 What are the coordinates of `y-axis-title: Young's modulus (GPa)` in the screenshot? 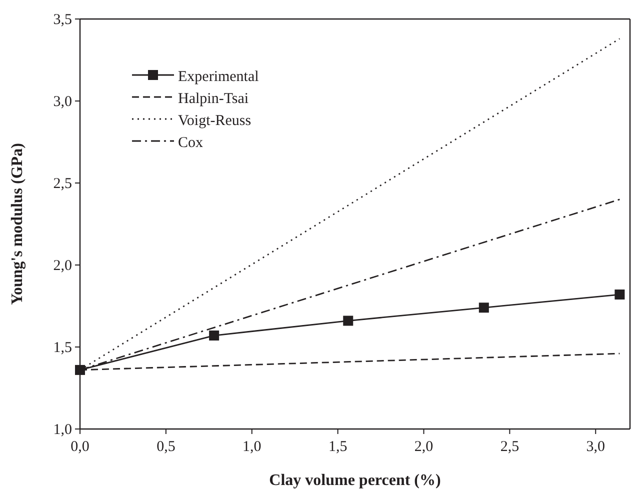 It's located at (17, 224).